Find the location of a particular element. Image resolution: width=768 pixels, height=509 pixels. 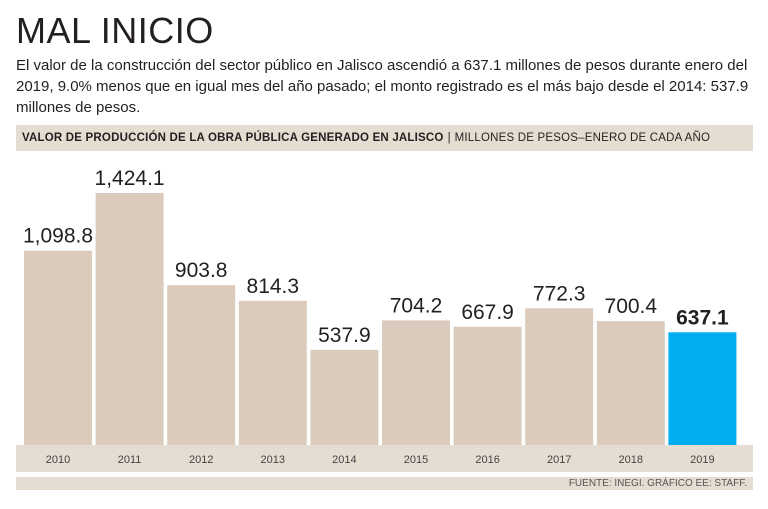

x-tick-2018: 2018 is located at coordinates (631, 460).